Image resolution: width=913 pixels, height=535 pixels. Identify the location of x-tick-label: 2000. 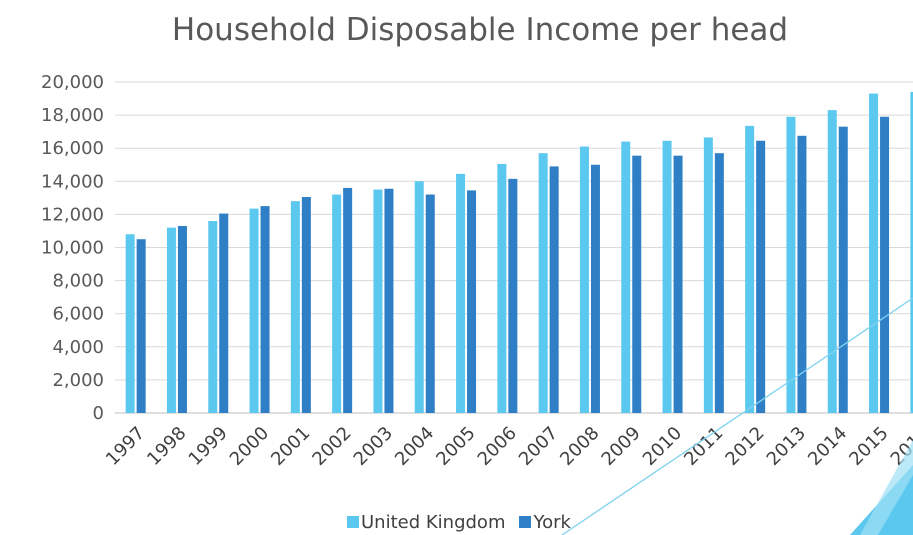
(249, 446).